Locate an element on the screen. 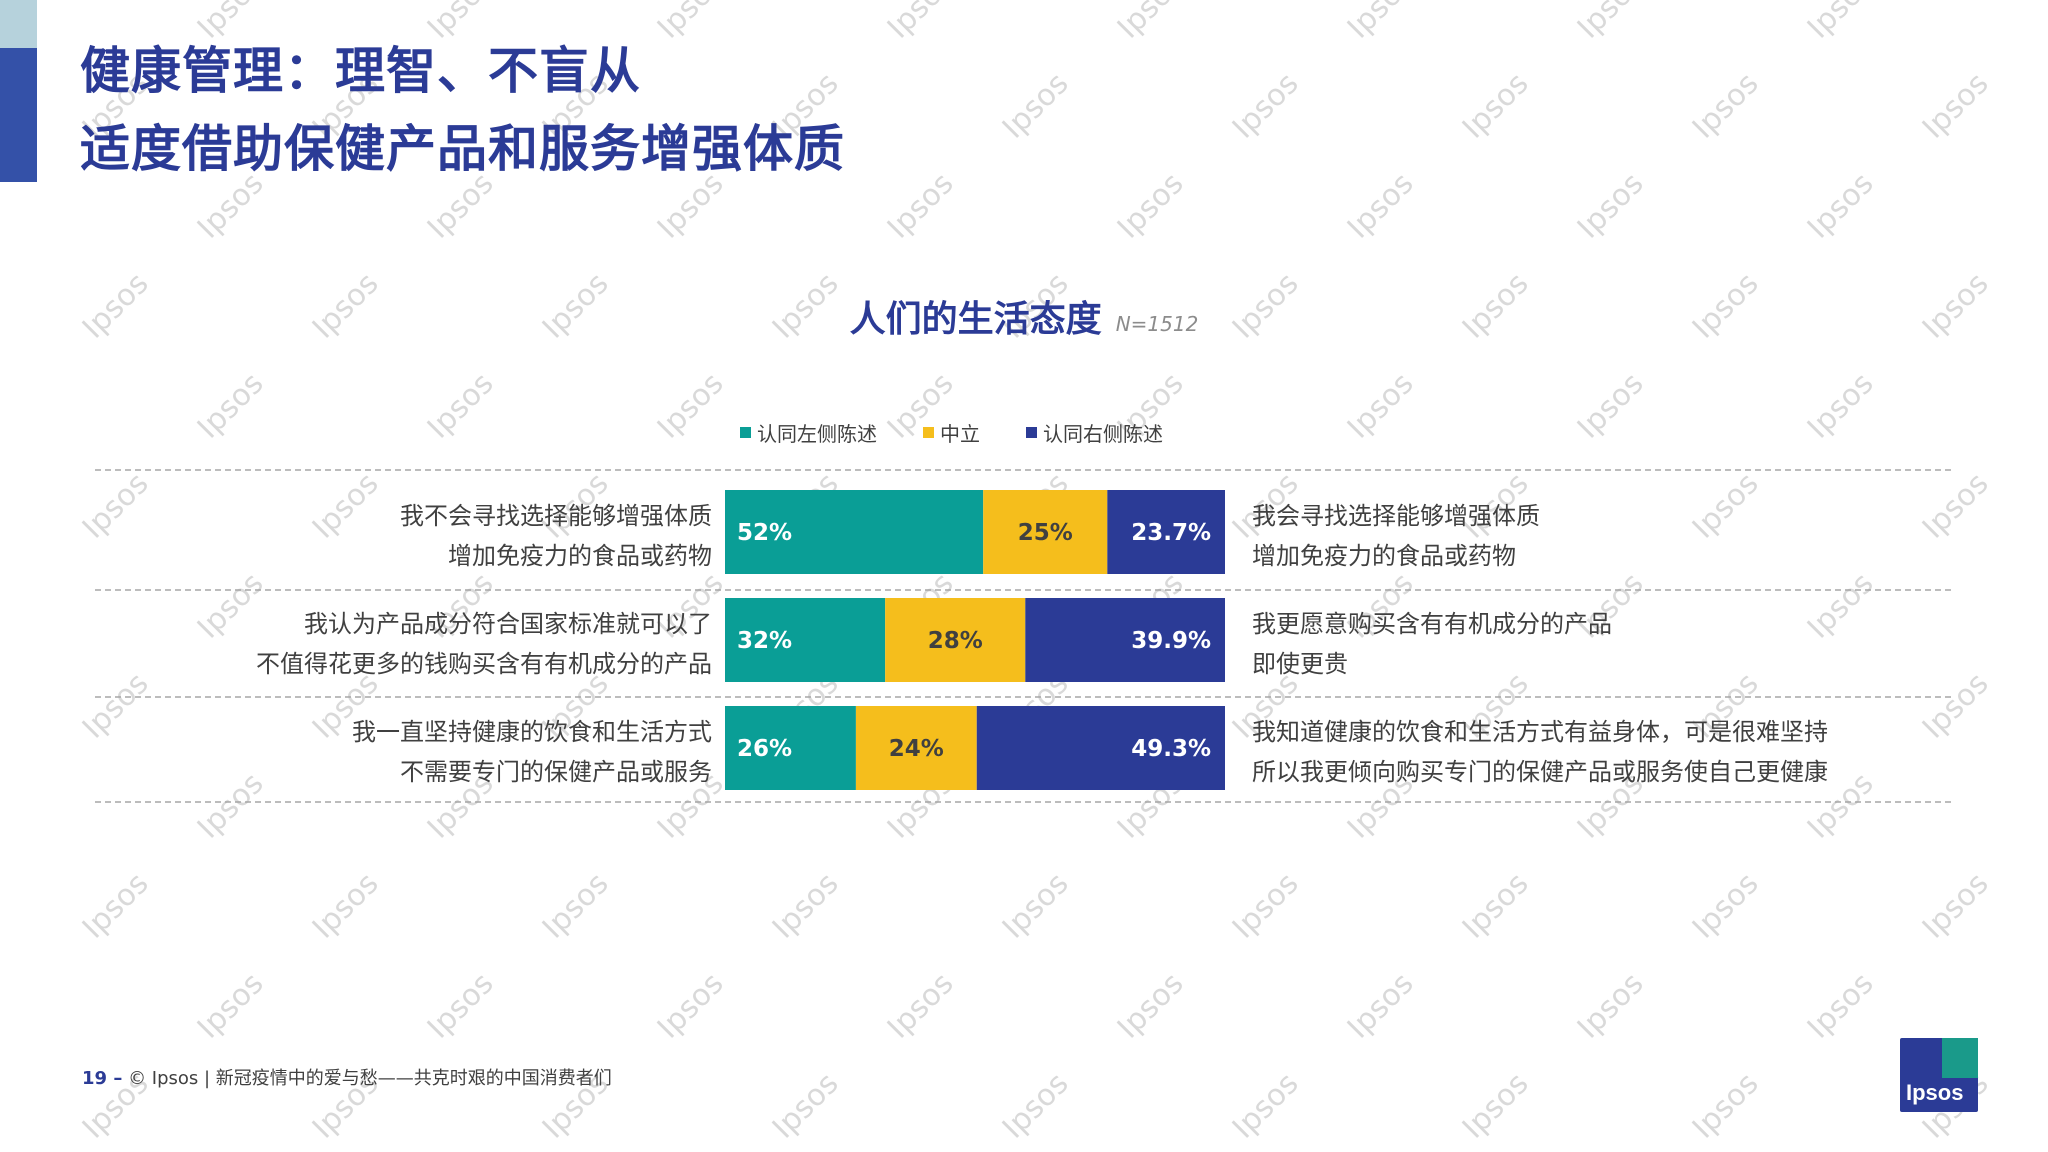 This screenshot has width=2048, height=1152. right-statement-row2-line0: 我知道健康的饮食和生活方式有益身体，可是很难坚持 is located at coordinates (1540, 732).